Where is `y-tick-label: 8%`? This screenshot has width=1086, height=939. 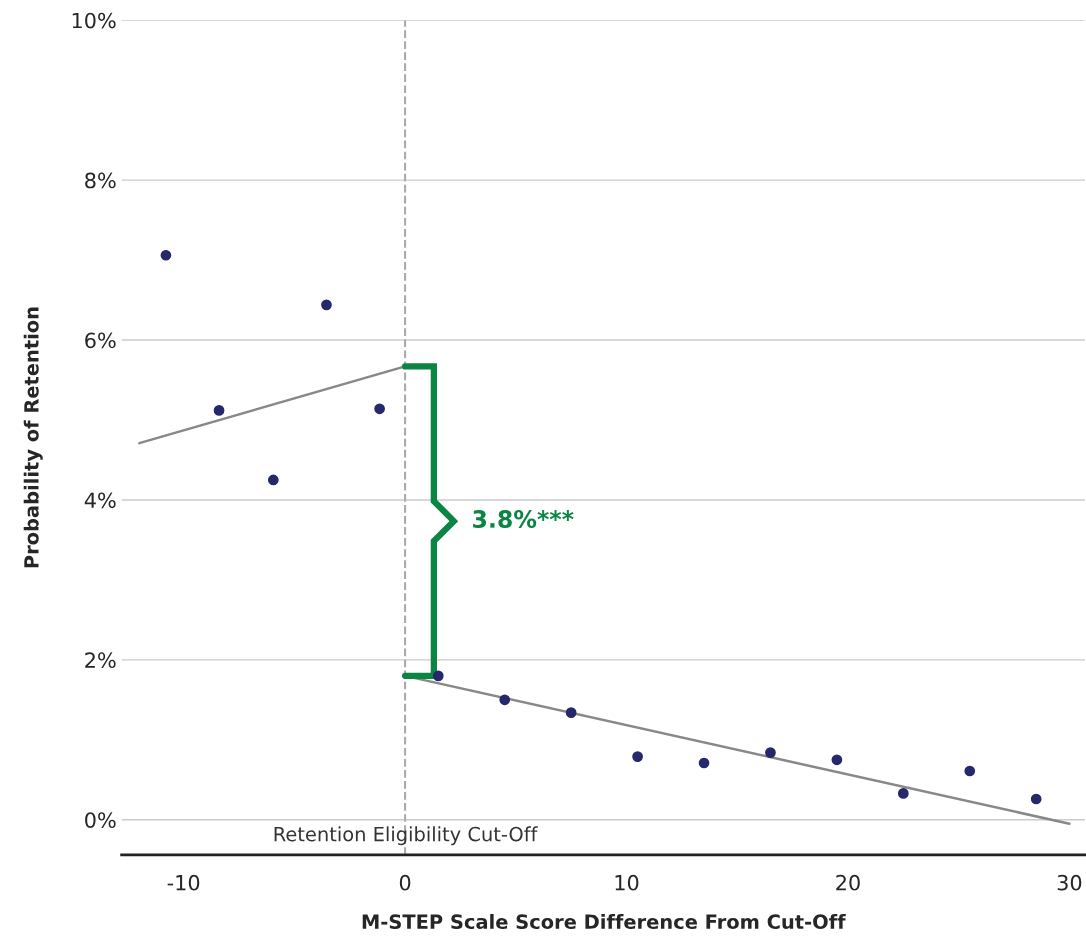
y-tick-label: 8% is located at coordinates (100, 180).